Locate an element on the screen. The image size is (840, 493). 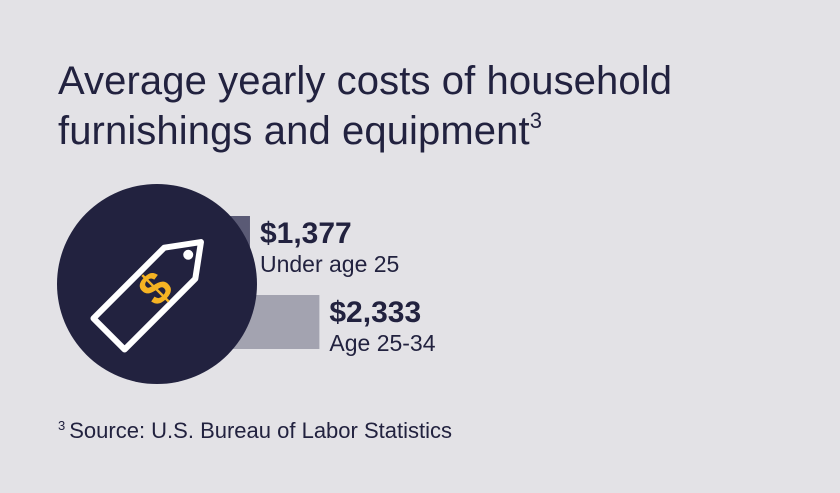
source-note: 3 Source: U.S. Bureau of Labor Statistics is located at coordinates (255, 431).